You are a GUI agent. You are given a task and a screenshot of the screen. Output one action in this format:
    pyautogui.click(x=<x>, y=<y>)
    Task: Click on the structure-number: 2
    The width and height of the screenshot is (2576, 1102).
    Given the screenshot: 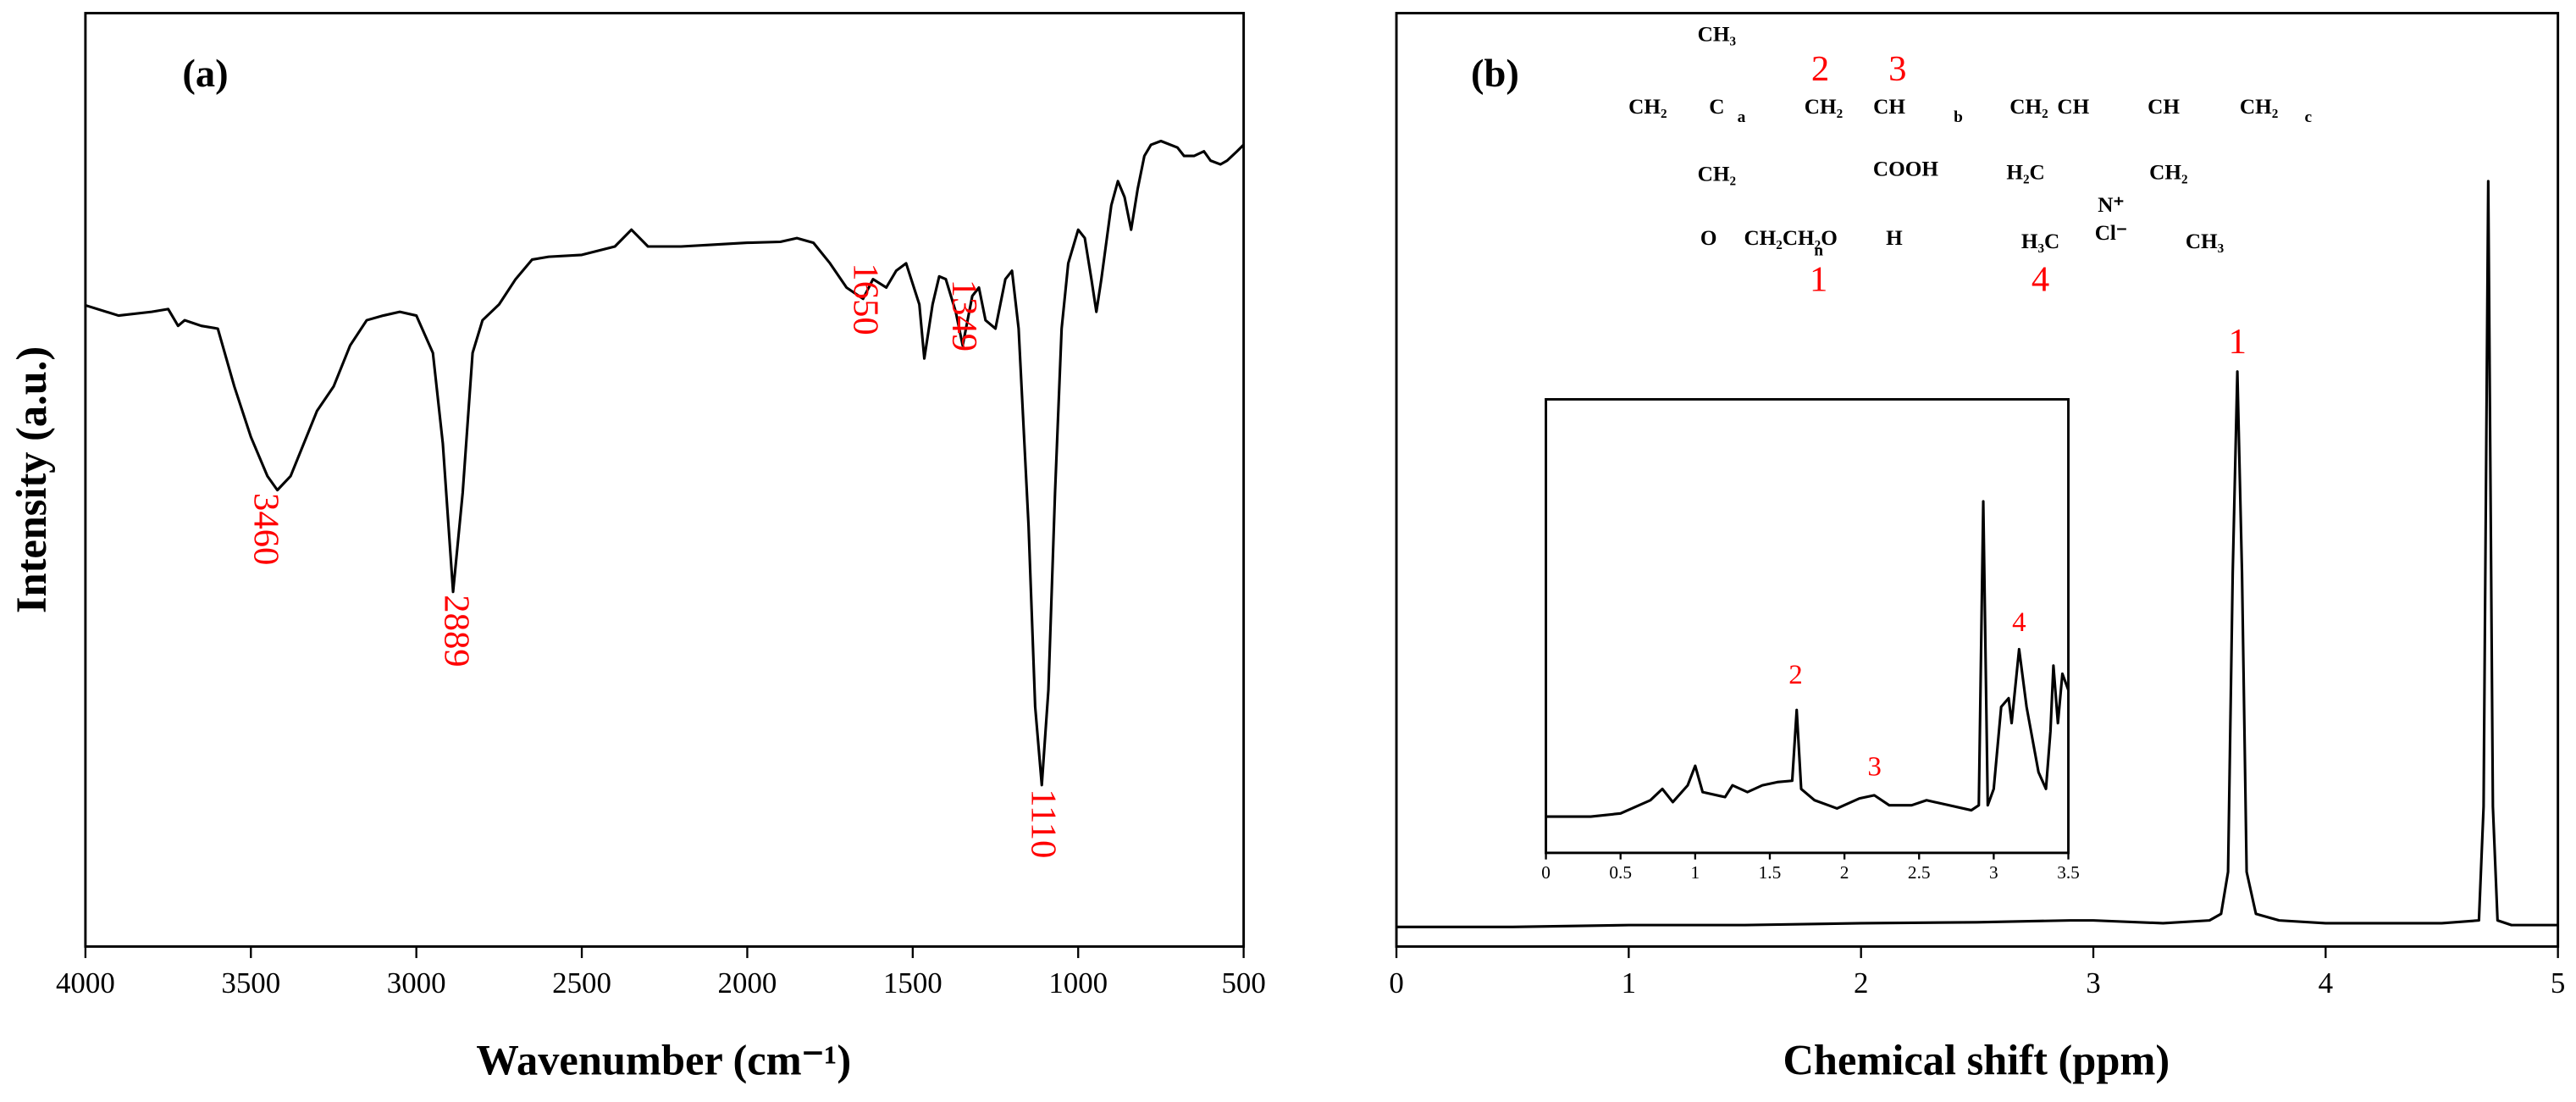 What is the action you would take?
    pyautogui.click(x=1820, y=69)
    